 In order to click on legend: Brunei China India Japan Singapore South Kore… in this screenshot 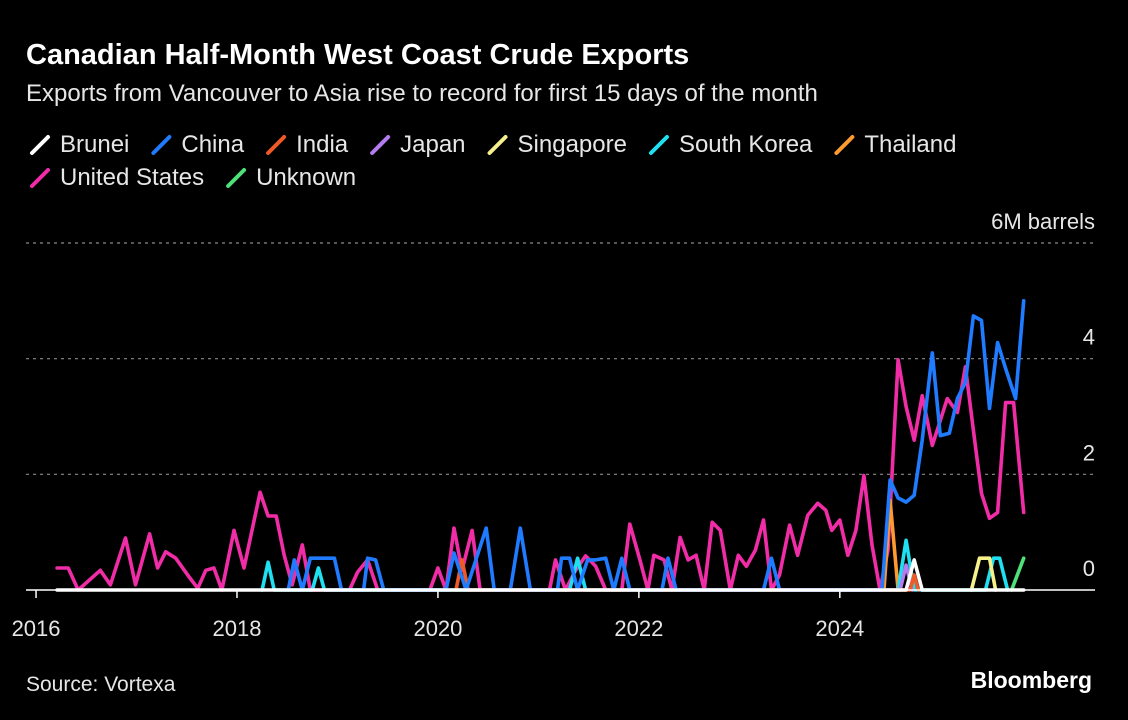, I will do `click(493, 161)`.